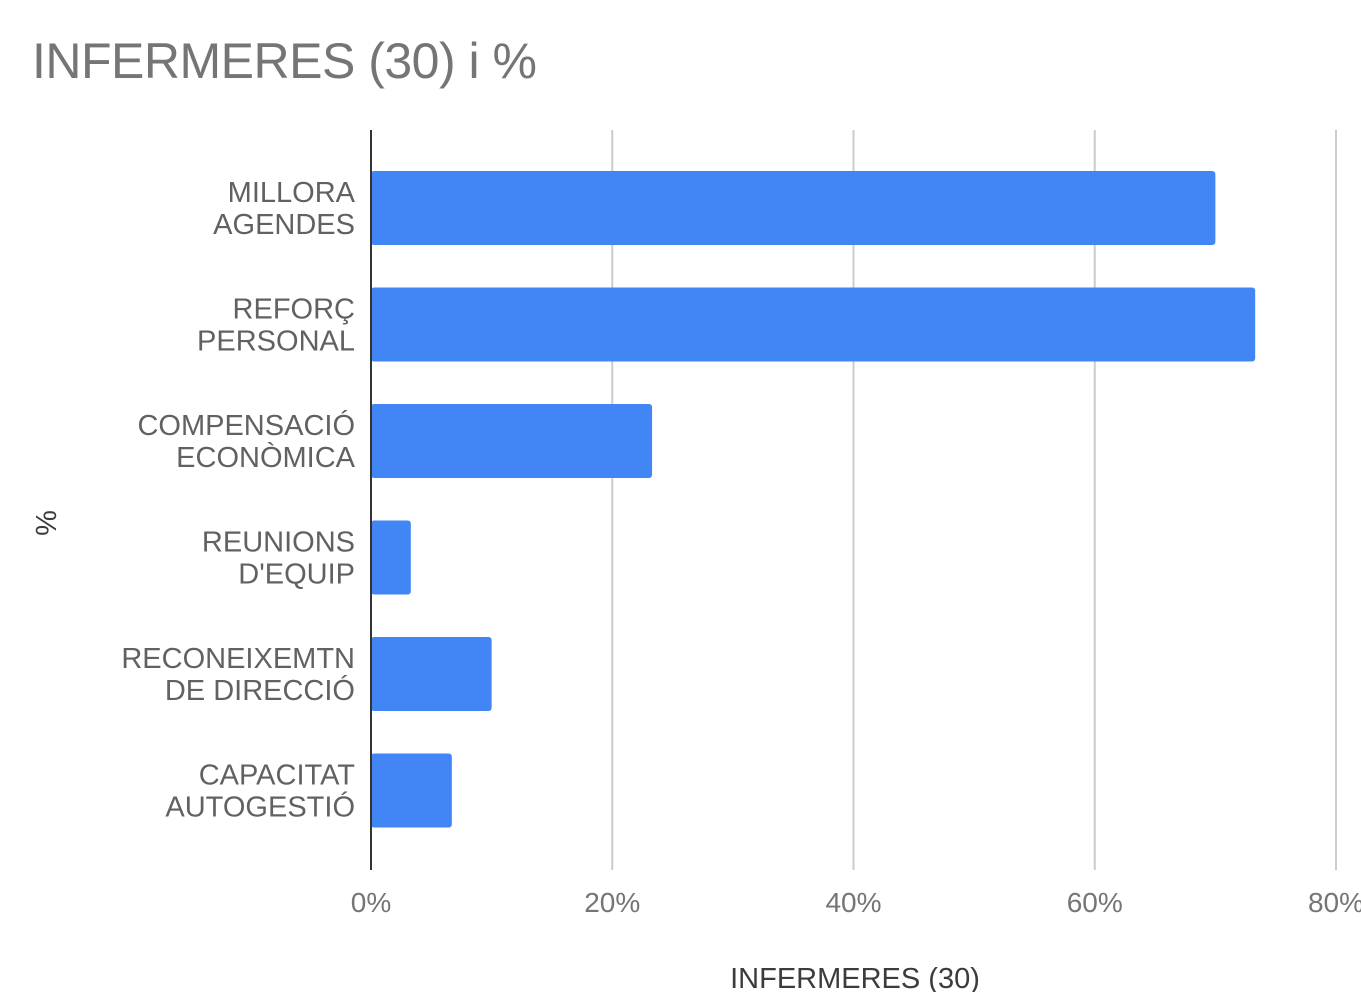 This screenshot has height=992, width=1361. What do you see at coordinates (853, 902) in the screenshot?
I see `x-tick-label: 40%` at bounding box center [853, 902].